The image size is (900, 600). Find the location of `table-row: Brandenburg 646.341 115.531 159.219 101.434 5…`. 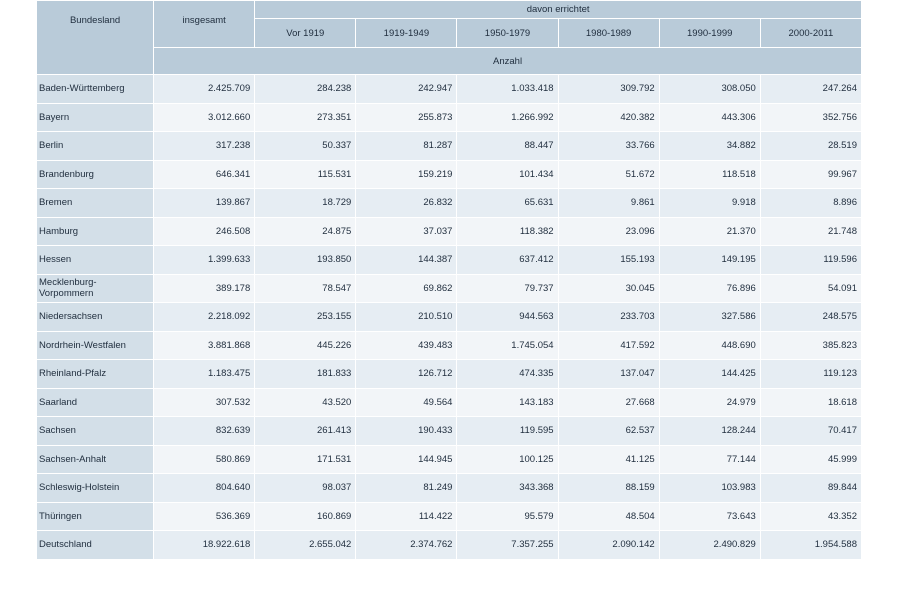

table-row: Brandenburg 646.341 115.531 159.219 101.434 5… is located at coordinates (449, 174).